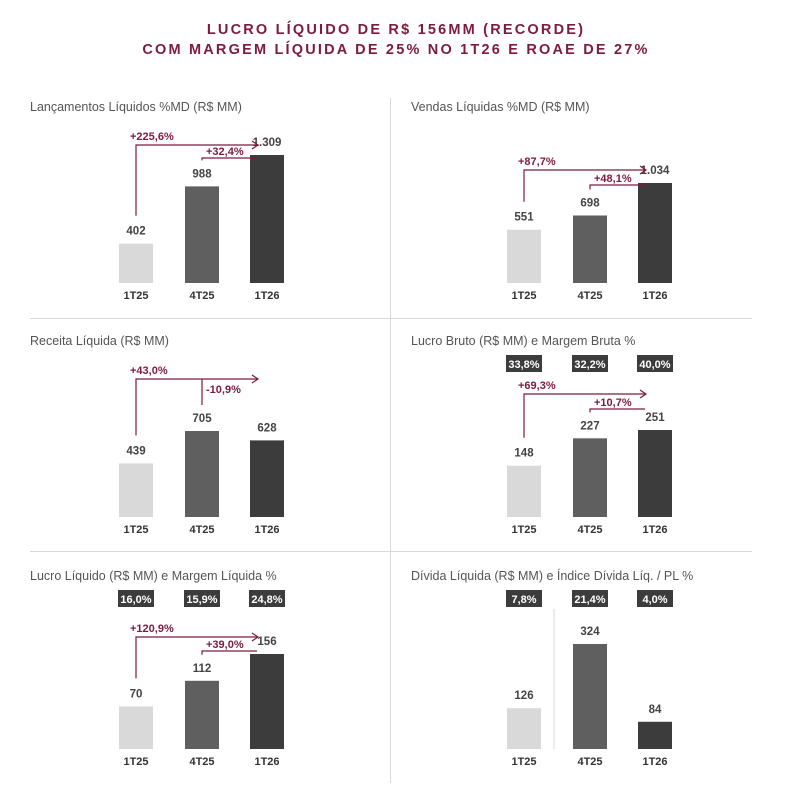 The width and height of the screenshot is (792, 801). Describe the element at coordinates (654, 600) in the screenshot. I see `margin-badge-label: 4,0%` at that location.